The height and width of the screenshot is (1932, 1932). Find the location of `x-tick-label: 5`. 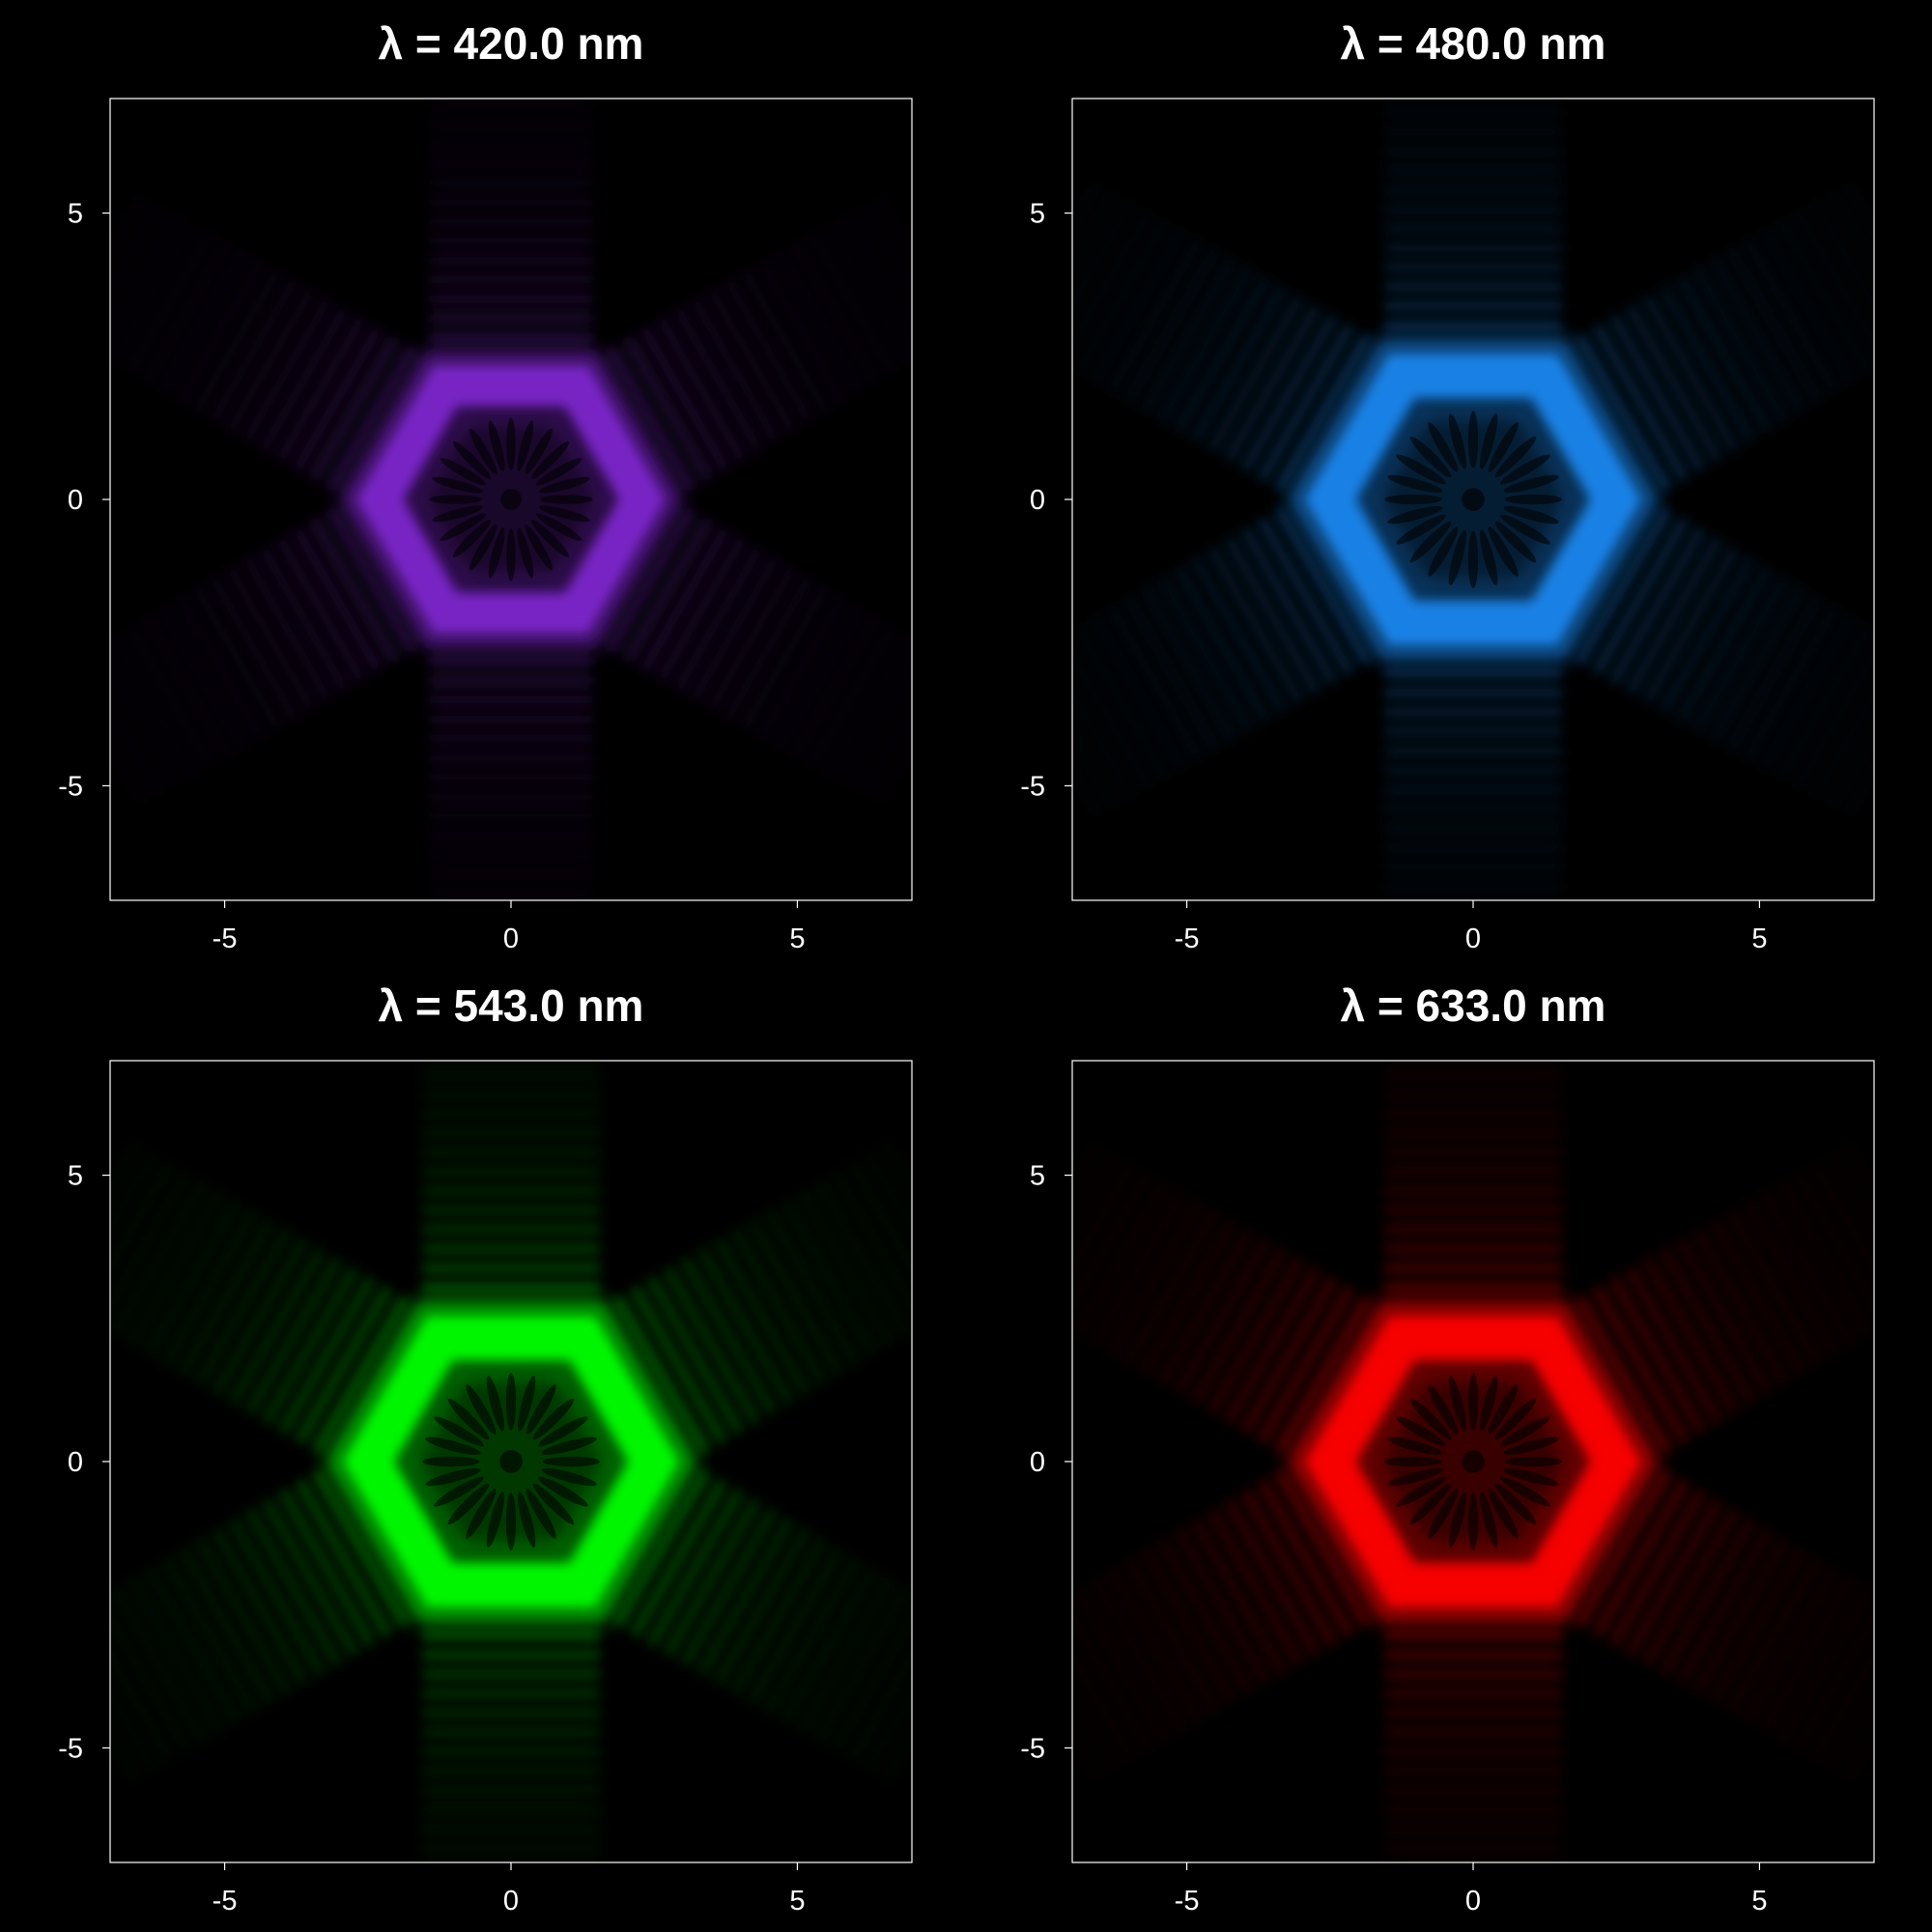

x-tick-label: 5 is located at coordinates (1759, 1901).